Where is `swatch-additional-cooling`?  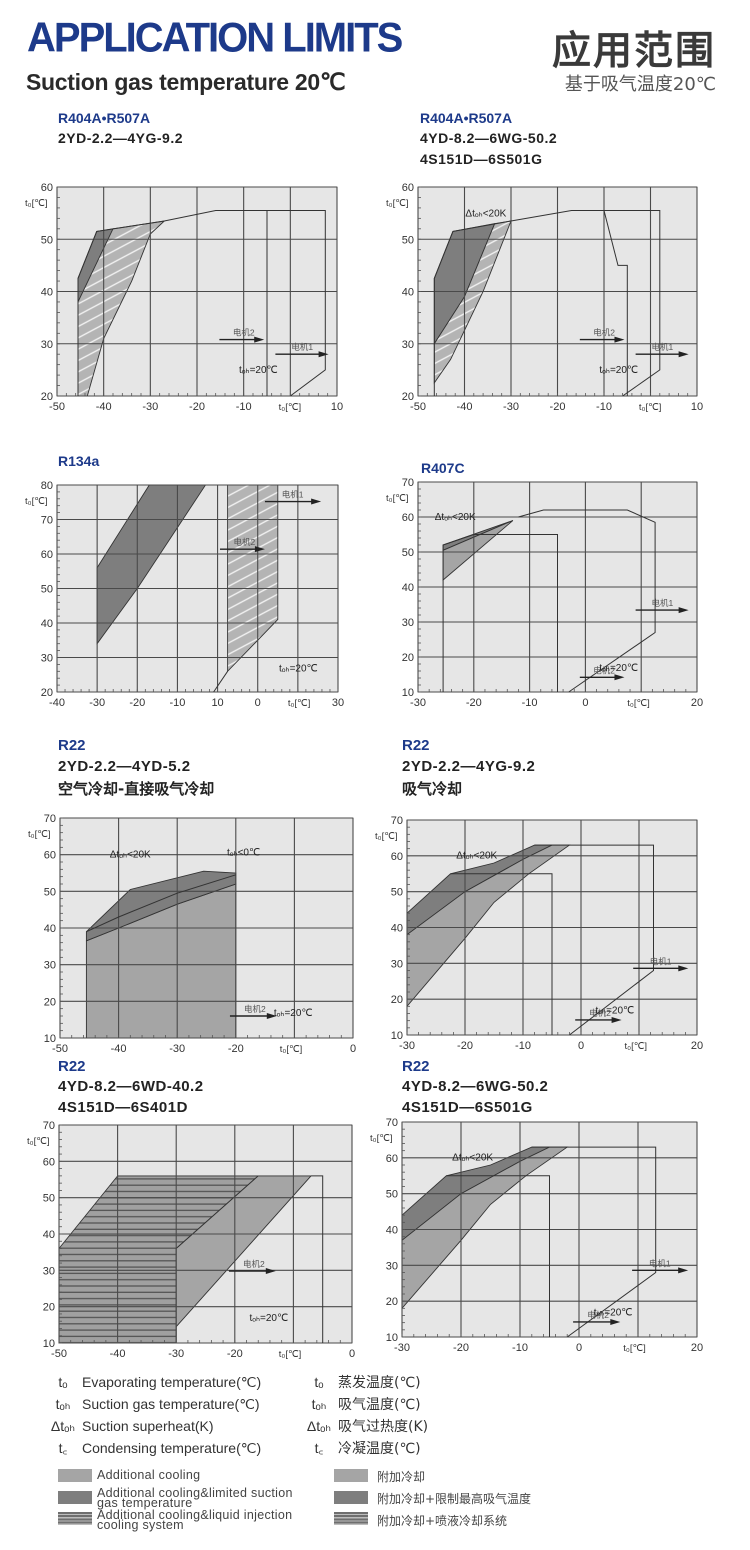 swatch-additional-cooling is located at coordinates (75, 1475).